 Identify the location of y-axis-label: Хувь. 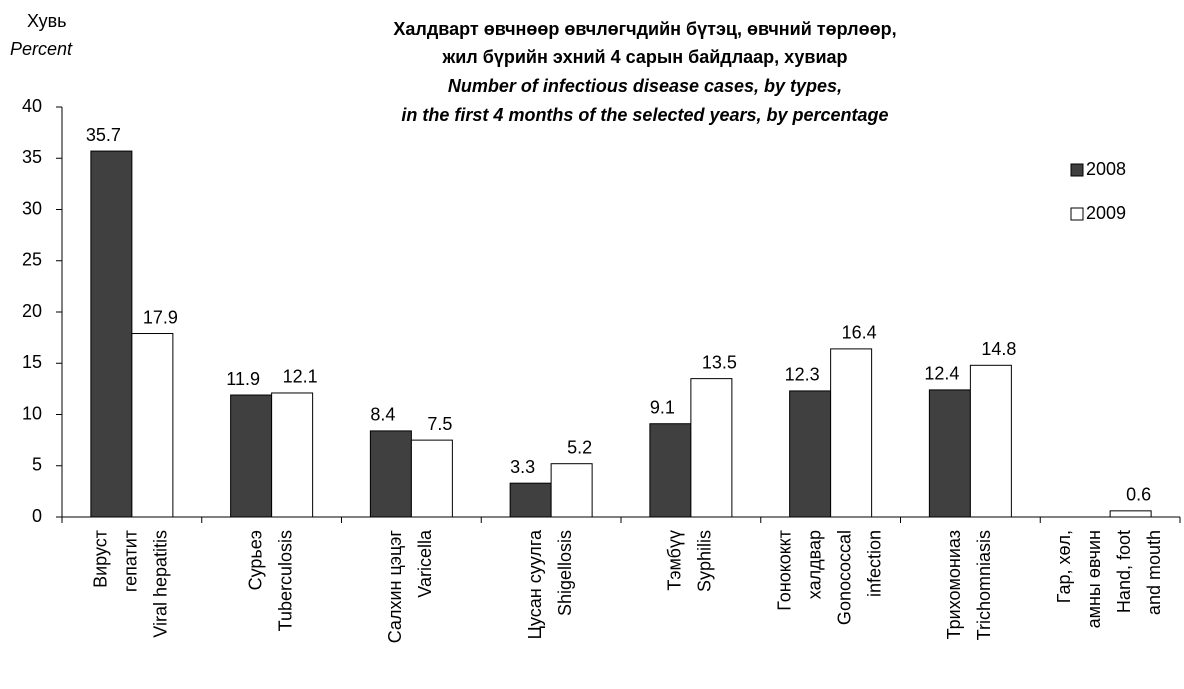
(47, 21).